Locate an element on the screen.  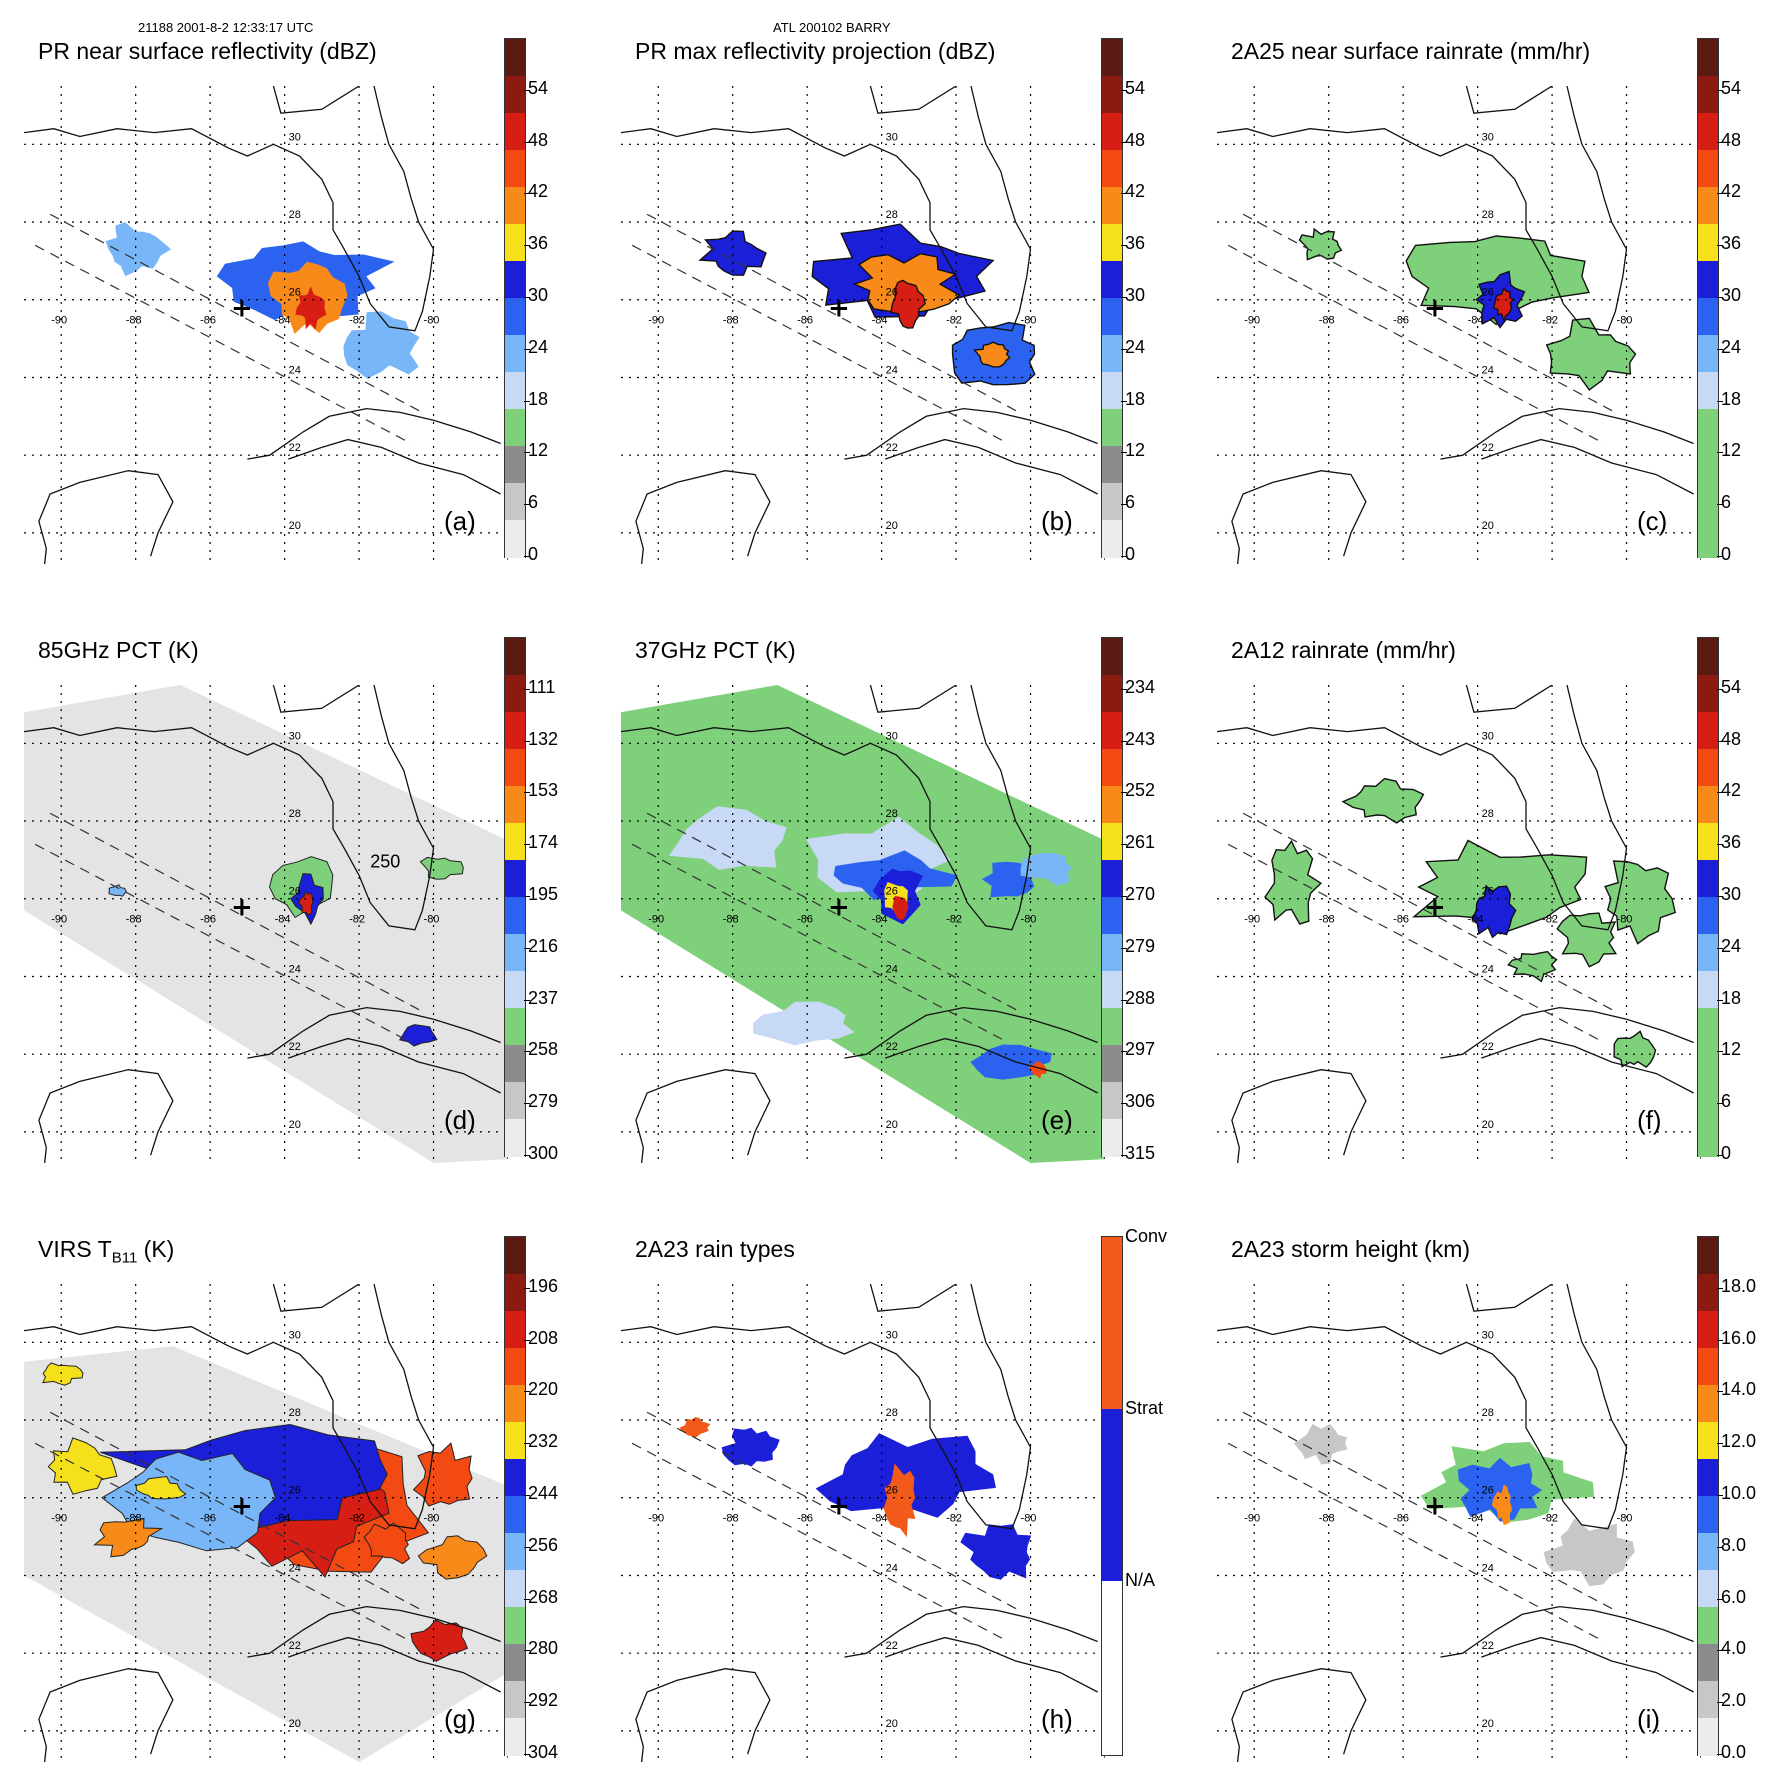
colorbar-label: 14.0 is located at coordinates (1739, 1389).